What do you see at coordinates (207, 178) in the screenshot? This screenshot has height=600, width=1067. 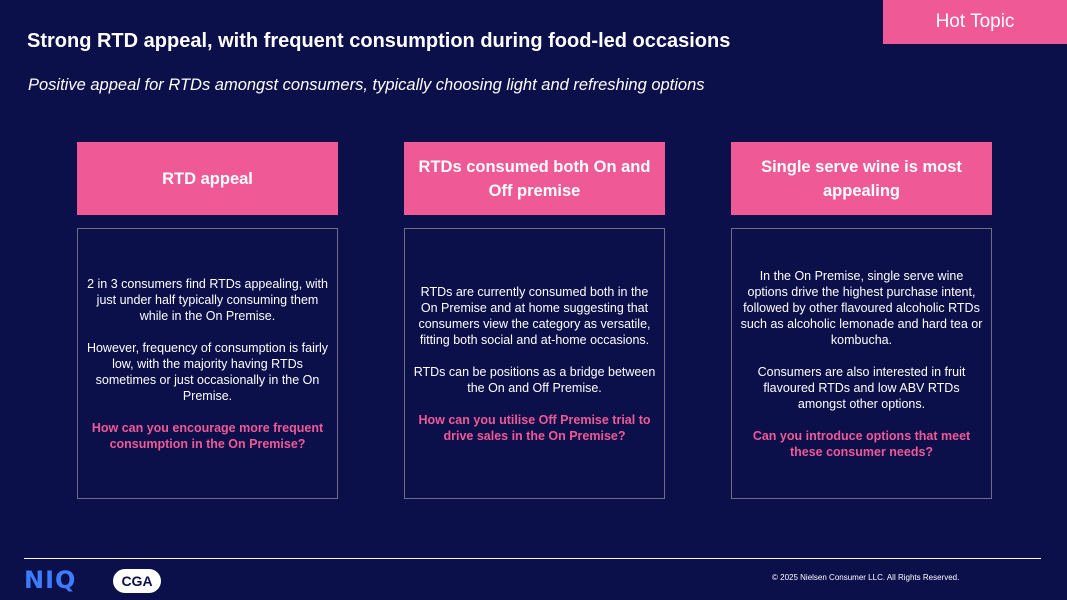 I see `column-header-rtd-appeal: RTD appeal` at bounding box center [207, 178].